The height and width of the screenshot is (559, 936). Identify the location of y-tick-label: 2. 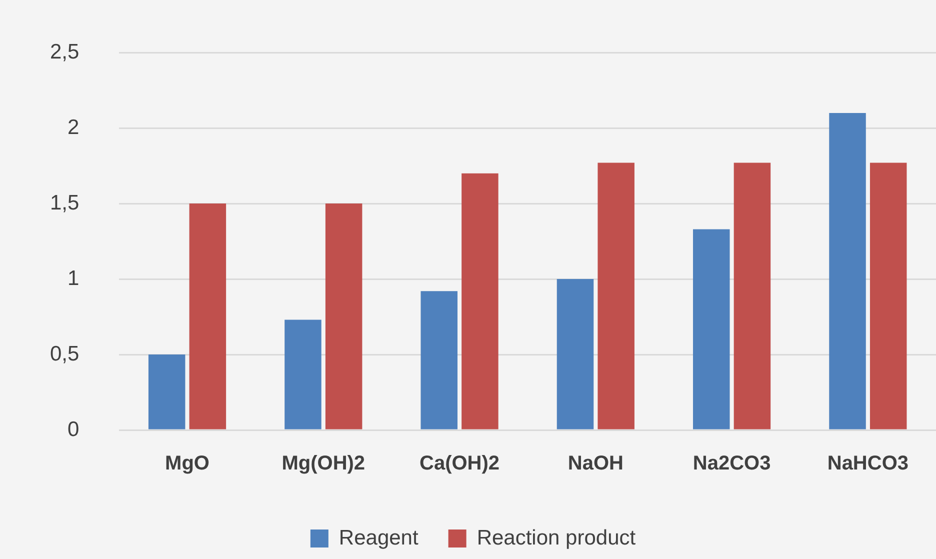
(74, 127).